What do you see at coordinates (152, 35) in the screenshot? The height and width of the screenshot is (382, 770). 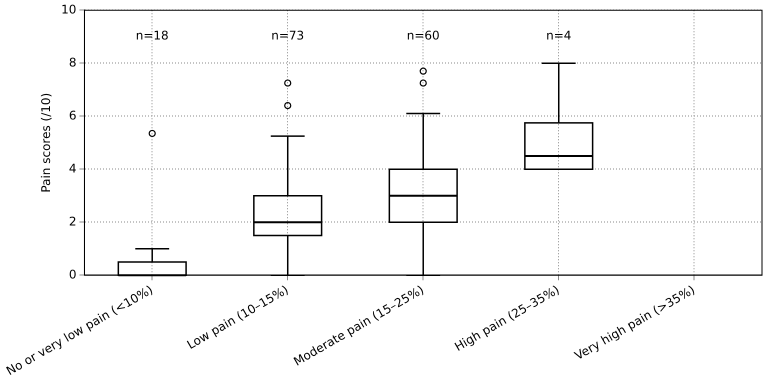 I see `annotation: n=18` at bounding box center [152, 35].